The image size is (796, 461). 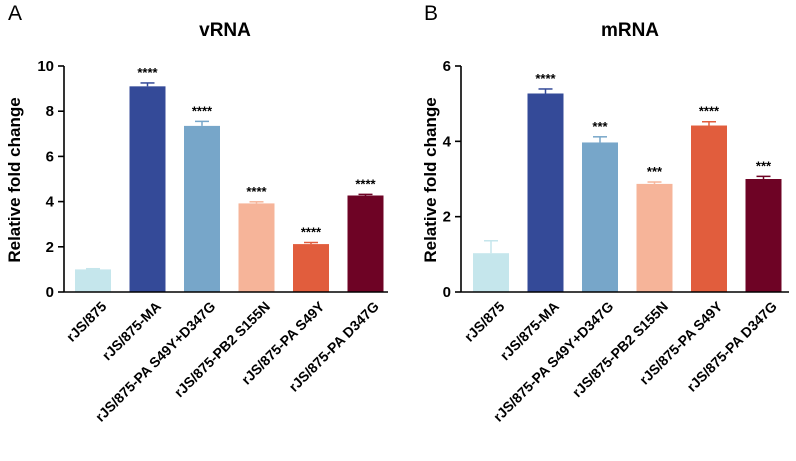 I want to click on panel-letter: B, so click(x=431, y=13).